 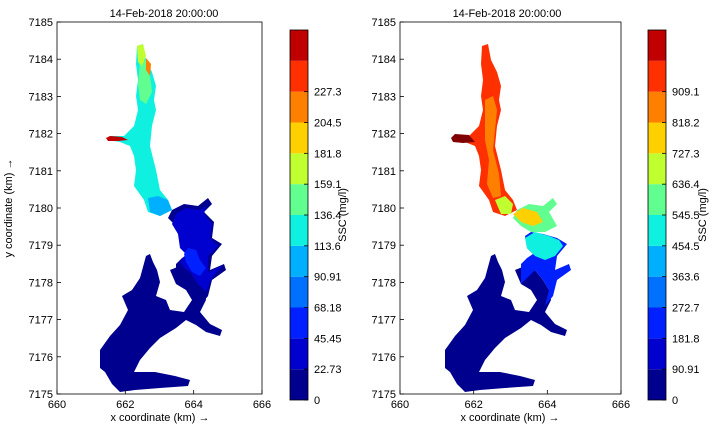 I want to click on estuary-upper-channel, so click(x=140, y=130).